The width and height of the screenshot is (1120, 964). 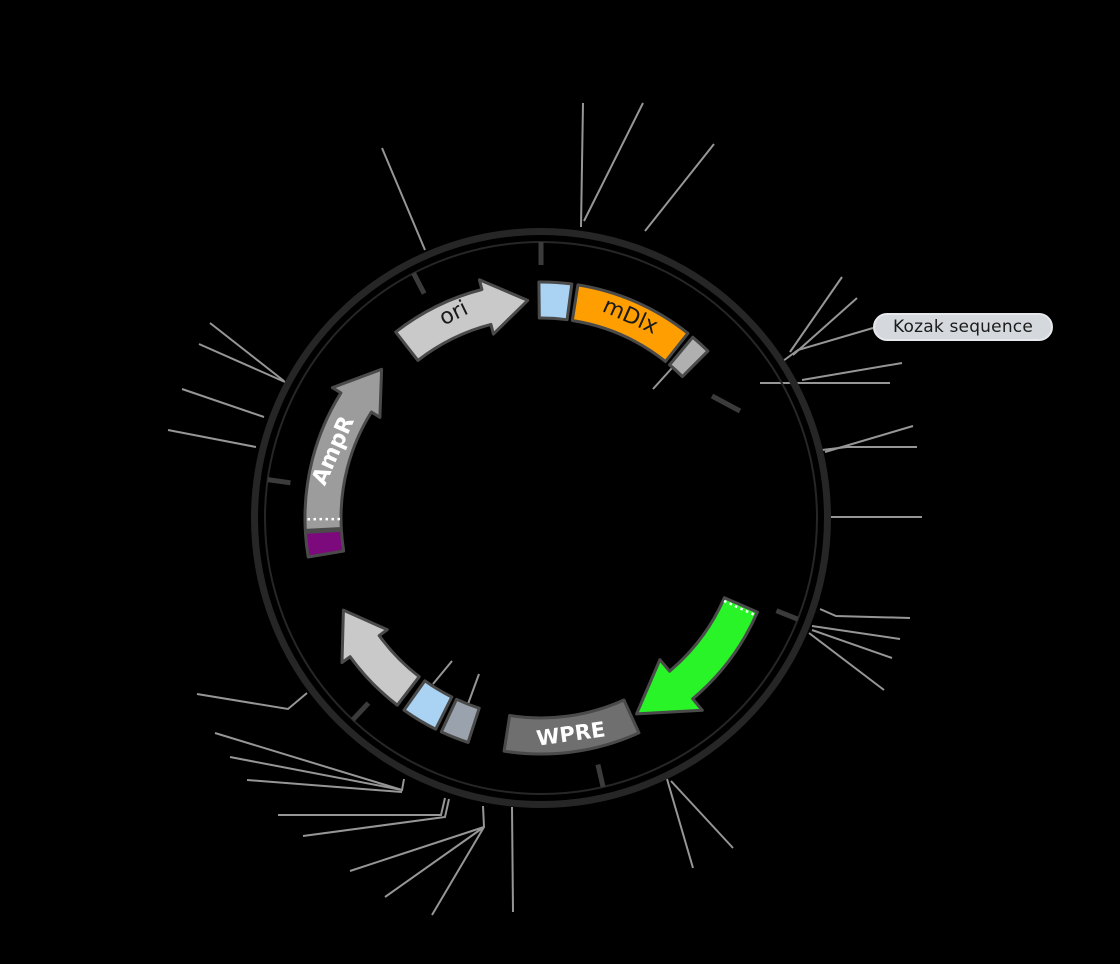 What do you see at coordinates (697, 656) in the screenshot?
I see `feature-green-arrow` at bounding box center [697, 656].